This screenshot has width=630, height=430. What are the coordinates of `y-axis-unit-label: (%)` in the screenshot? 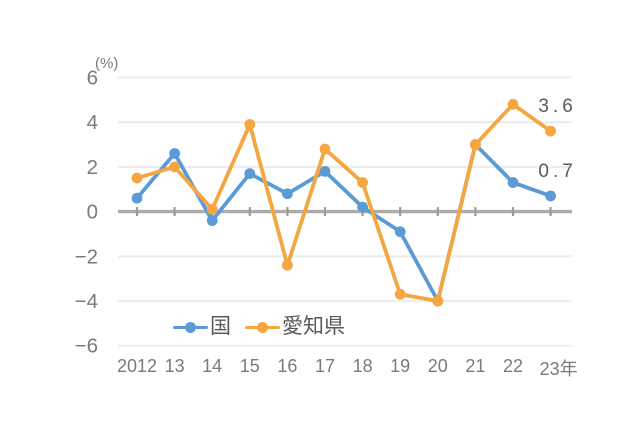 It's located at (107, 63).